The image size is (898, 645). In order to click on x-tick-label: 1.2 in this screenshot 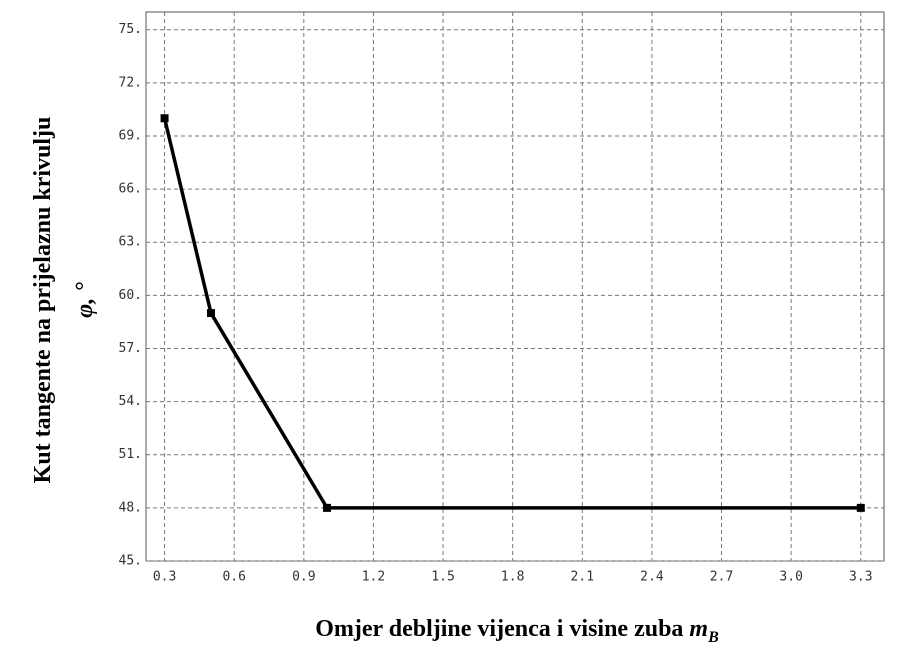, I will do `click(373, 577)`.